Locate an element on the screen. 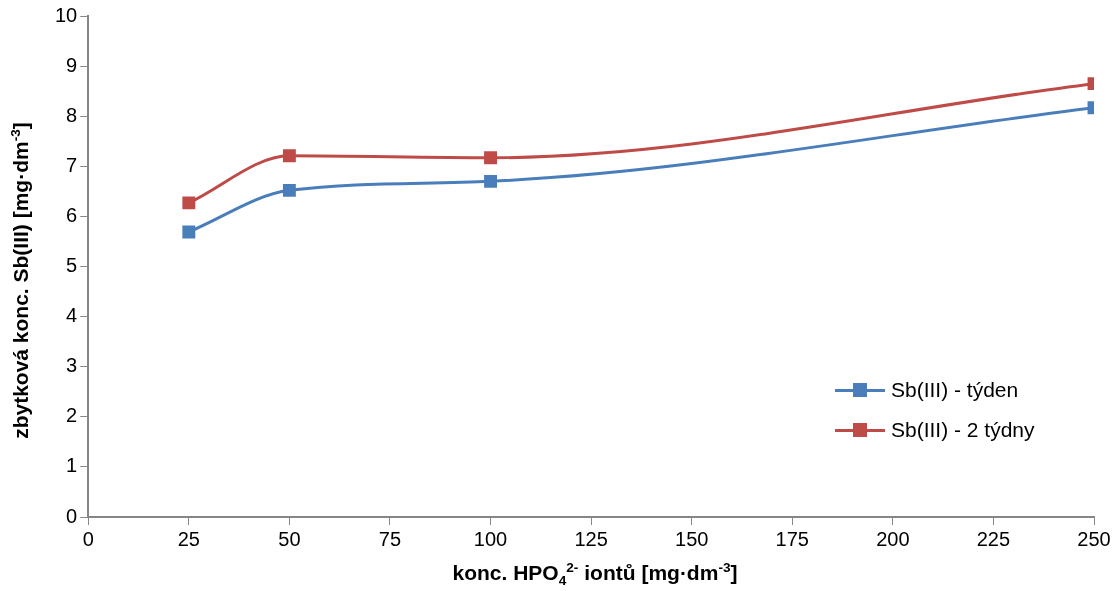 This screenshot has width=1118, height=591. y-tick-label: 2 is located at coordinates (72, 415).